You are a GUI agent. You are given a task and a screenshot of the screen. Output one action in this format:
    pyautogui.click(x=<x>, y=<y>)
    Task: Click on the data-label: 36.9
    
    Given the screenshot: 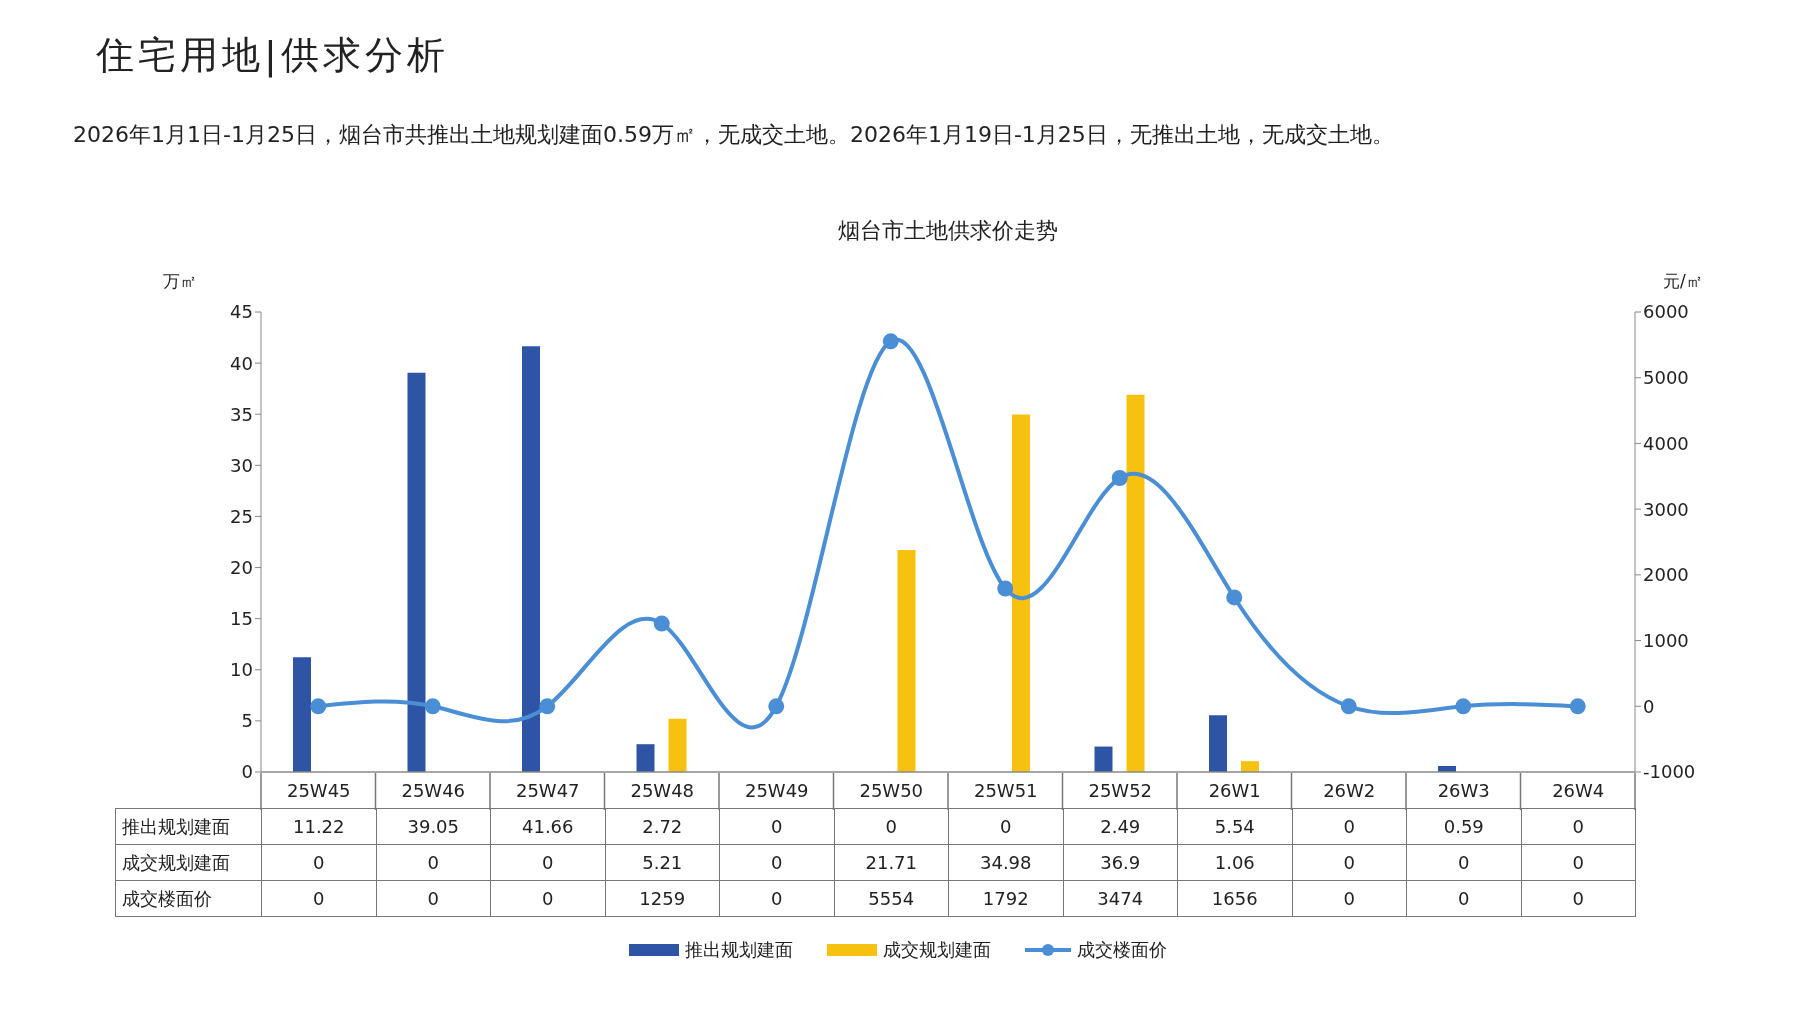 What is the action you would take?
    pyautogui.click(x=1120, y=862)
    